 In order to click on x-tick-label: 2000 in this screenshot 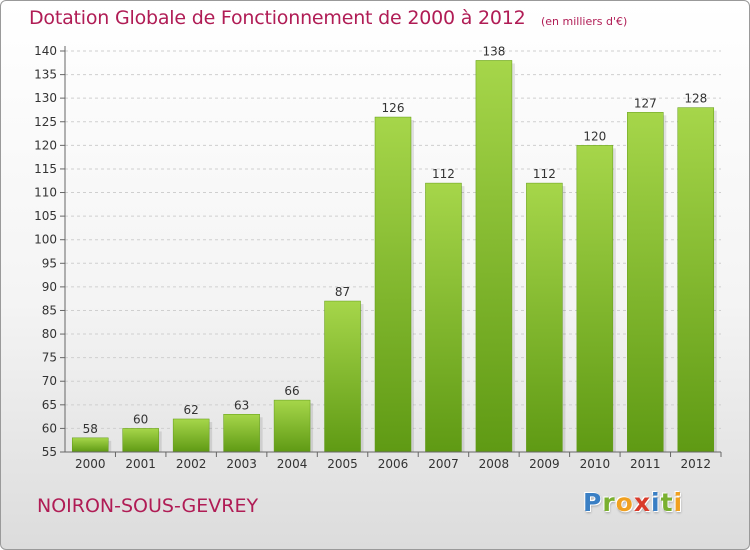, I will do `click(90, 464)`.